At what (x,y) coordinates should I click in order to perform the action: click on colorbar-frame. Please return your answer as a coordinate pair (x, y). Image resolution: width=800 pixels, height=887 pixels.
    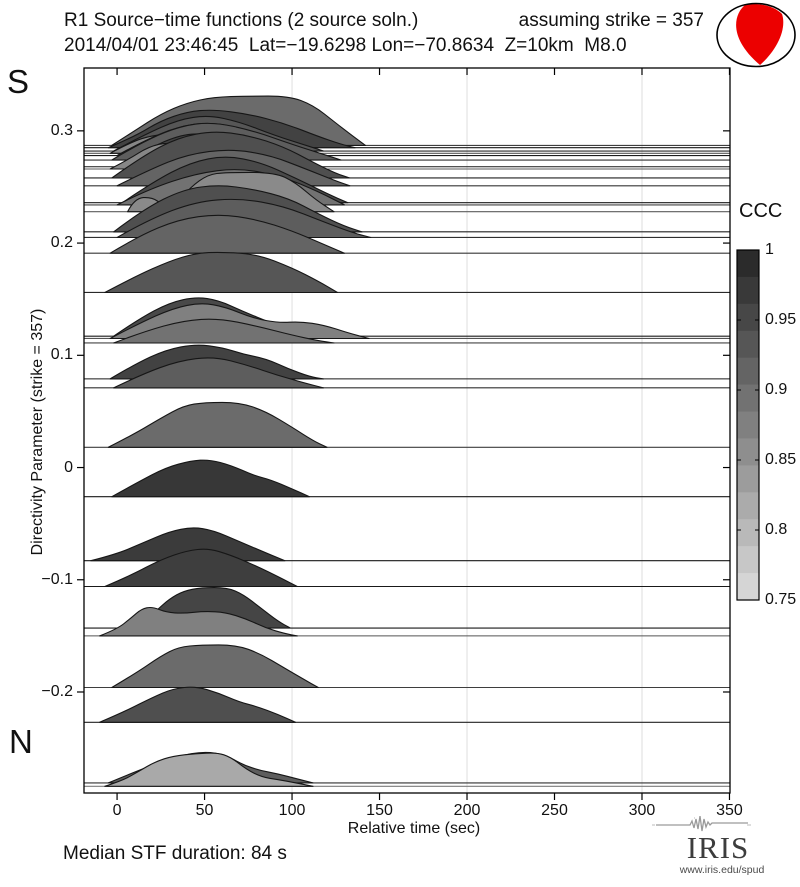
    Looking at the image, I should click on (748, 425).